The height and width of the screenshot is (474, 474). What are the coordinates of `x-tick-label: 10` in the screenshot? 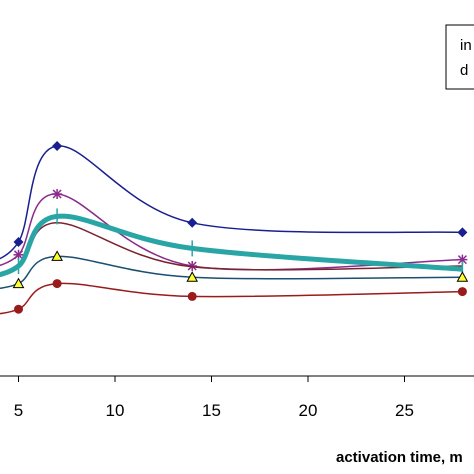 It's located at (115, 410).